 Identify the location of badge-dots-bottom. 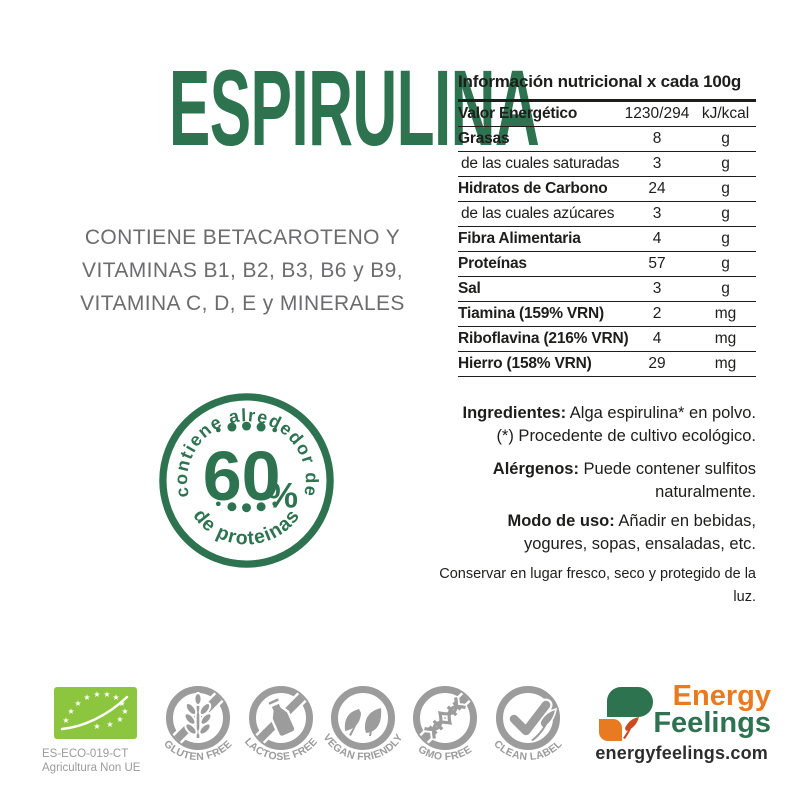
(246, 507).